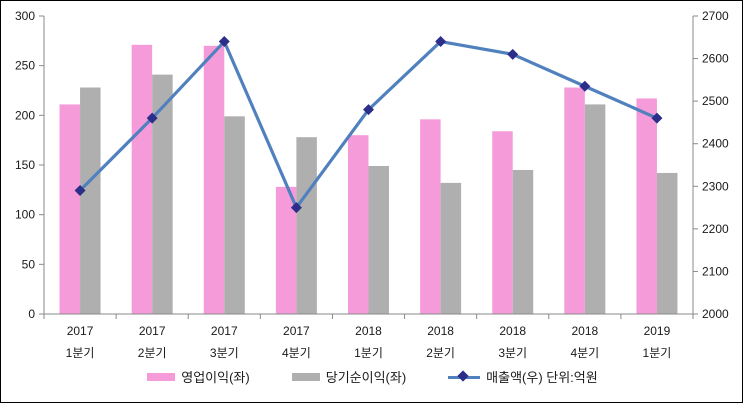  I want to click on y-axis-left-label: 50, so click(29, 264).